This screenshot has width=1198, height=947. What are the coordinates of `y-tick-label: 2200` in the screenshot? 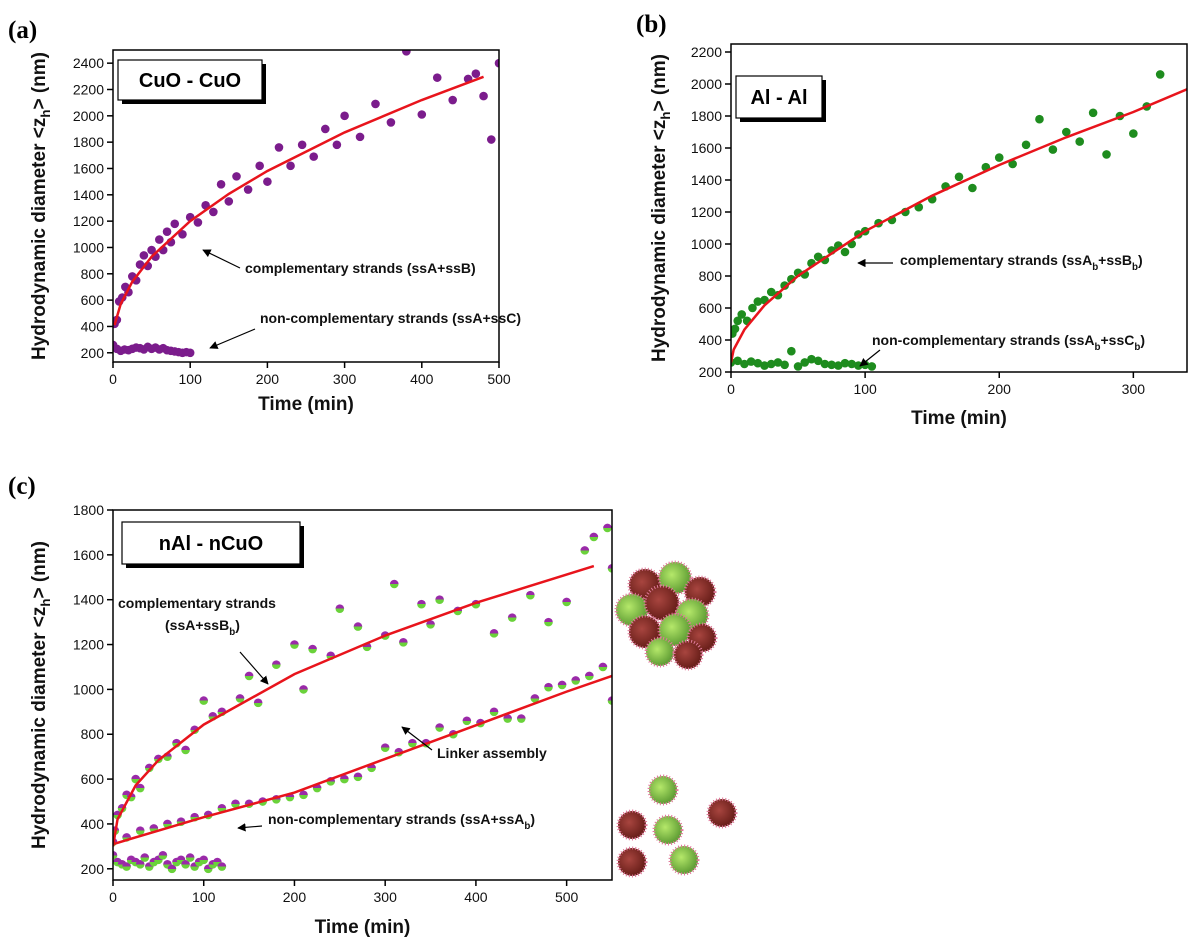 It's located at (88, 89).